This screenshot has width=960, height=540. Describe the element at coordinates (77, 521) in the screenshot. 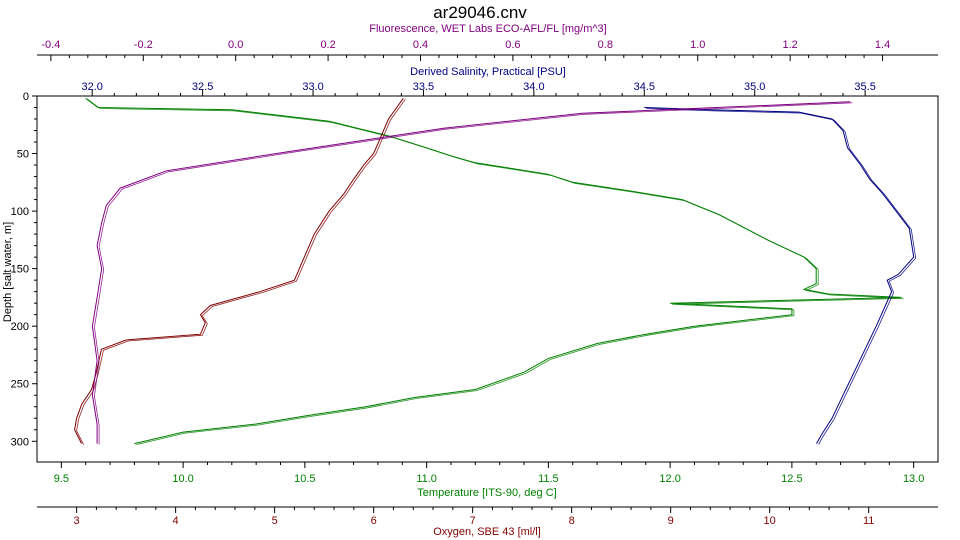

I see `tick-label-oxy: 3` at that location.